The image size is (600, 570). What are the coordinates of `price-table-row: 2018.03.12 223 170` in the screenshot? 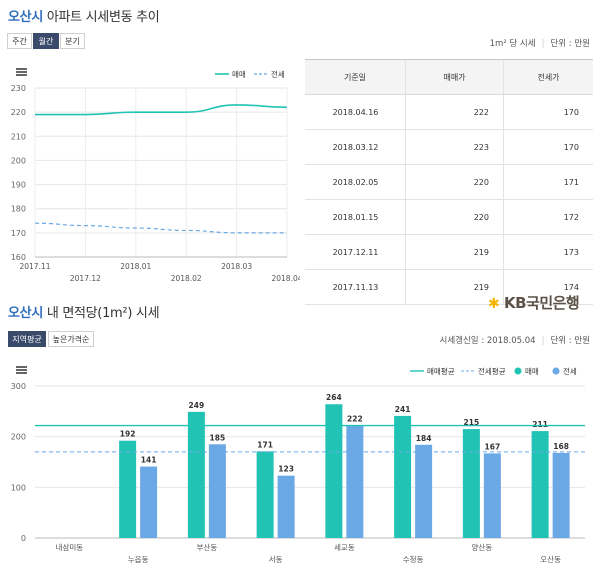 It's located at (449, 147).